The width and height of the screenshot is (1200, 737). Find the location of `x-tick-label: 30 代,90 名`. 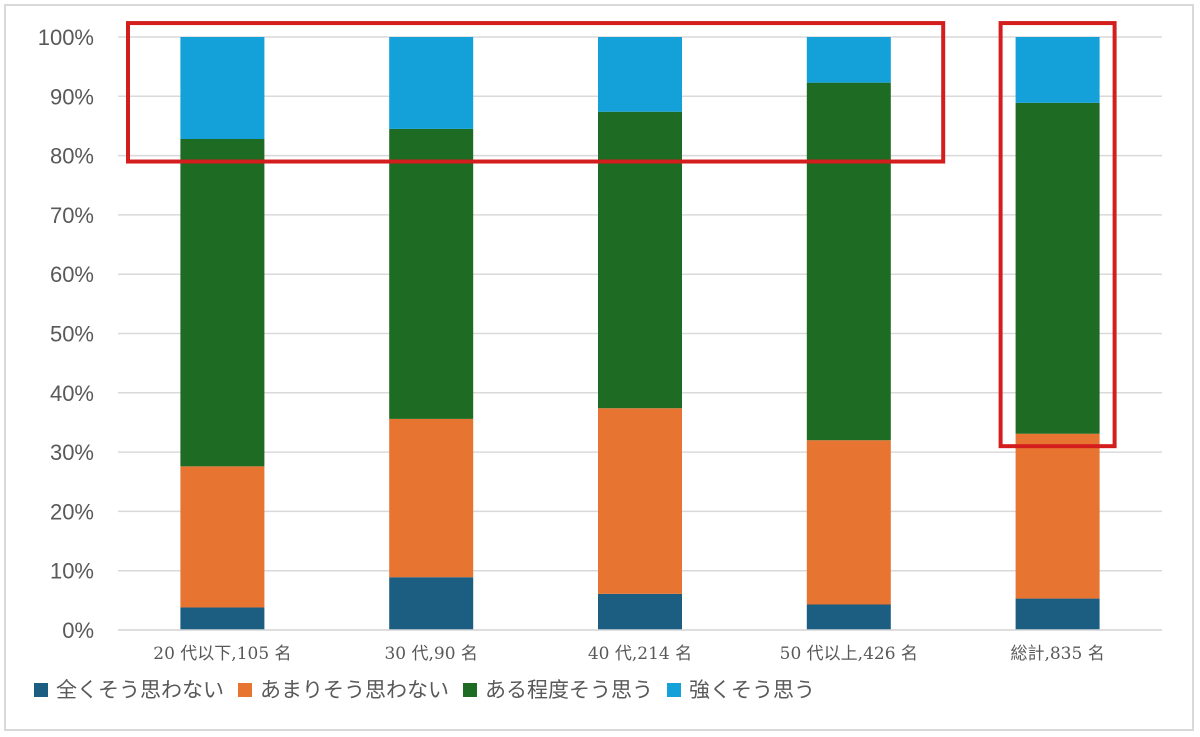

x-tick-label: 30 代,90 名 is located at coordinates (430, 654).